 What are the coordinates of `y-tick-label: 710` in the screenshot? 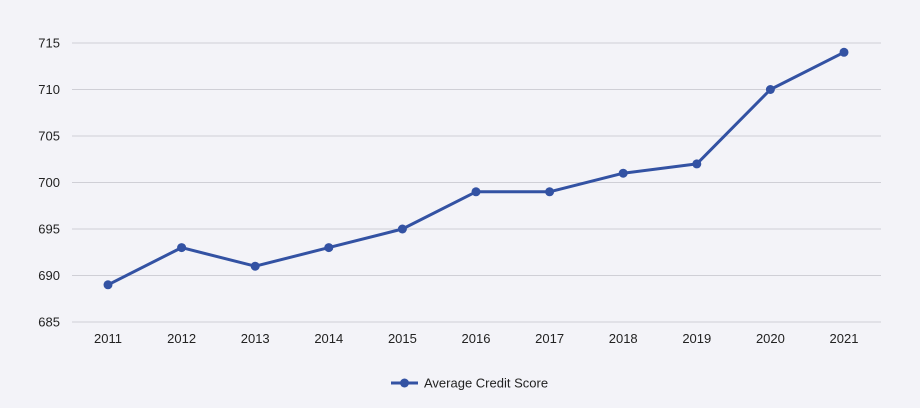 It's located at (49, 89).